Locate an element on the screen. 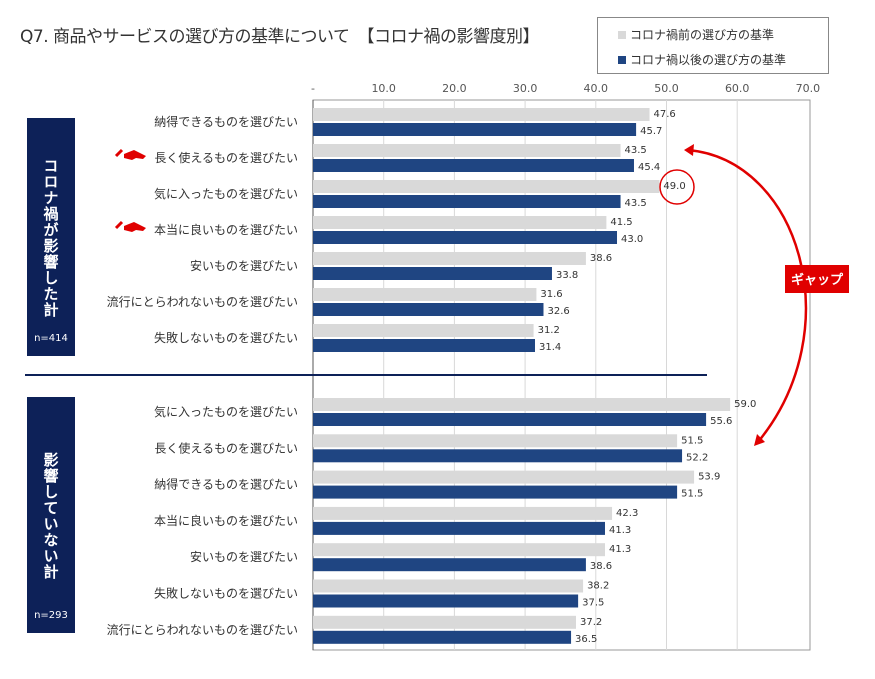 This screenshot has height=679, width=875. group-label: コロナ禍が影響した計 is located at coordinates (50, 238).